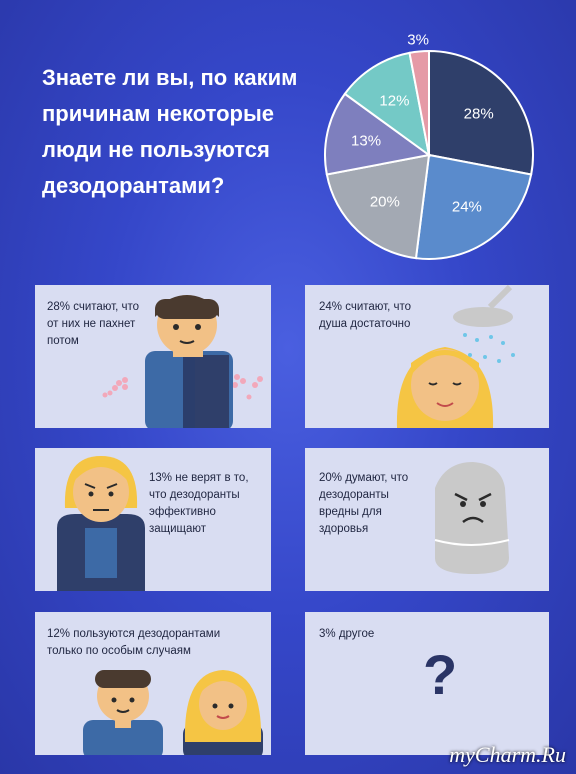 The width and height of the screenshot is (576, 774). I want to click on pie-chart: 28% 24% 20% 13% 12% 3%, so click(429, 148).